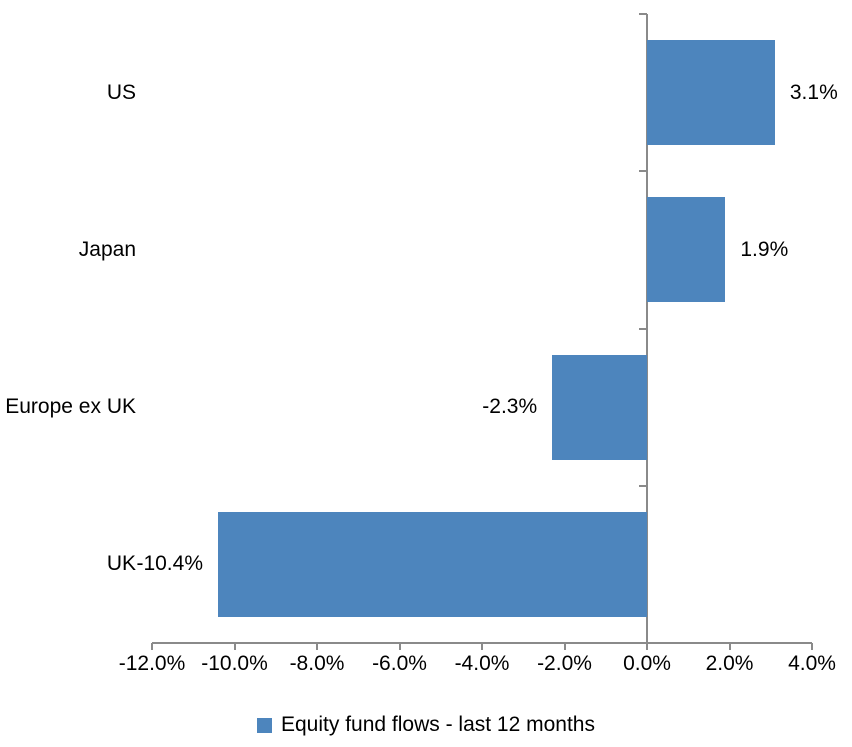 Image resolution: width=852 pixels, height=747 pixels. I want to click on category-axis-line, so click(647, 332).